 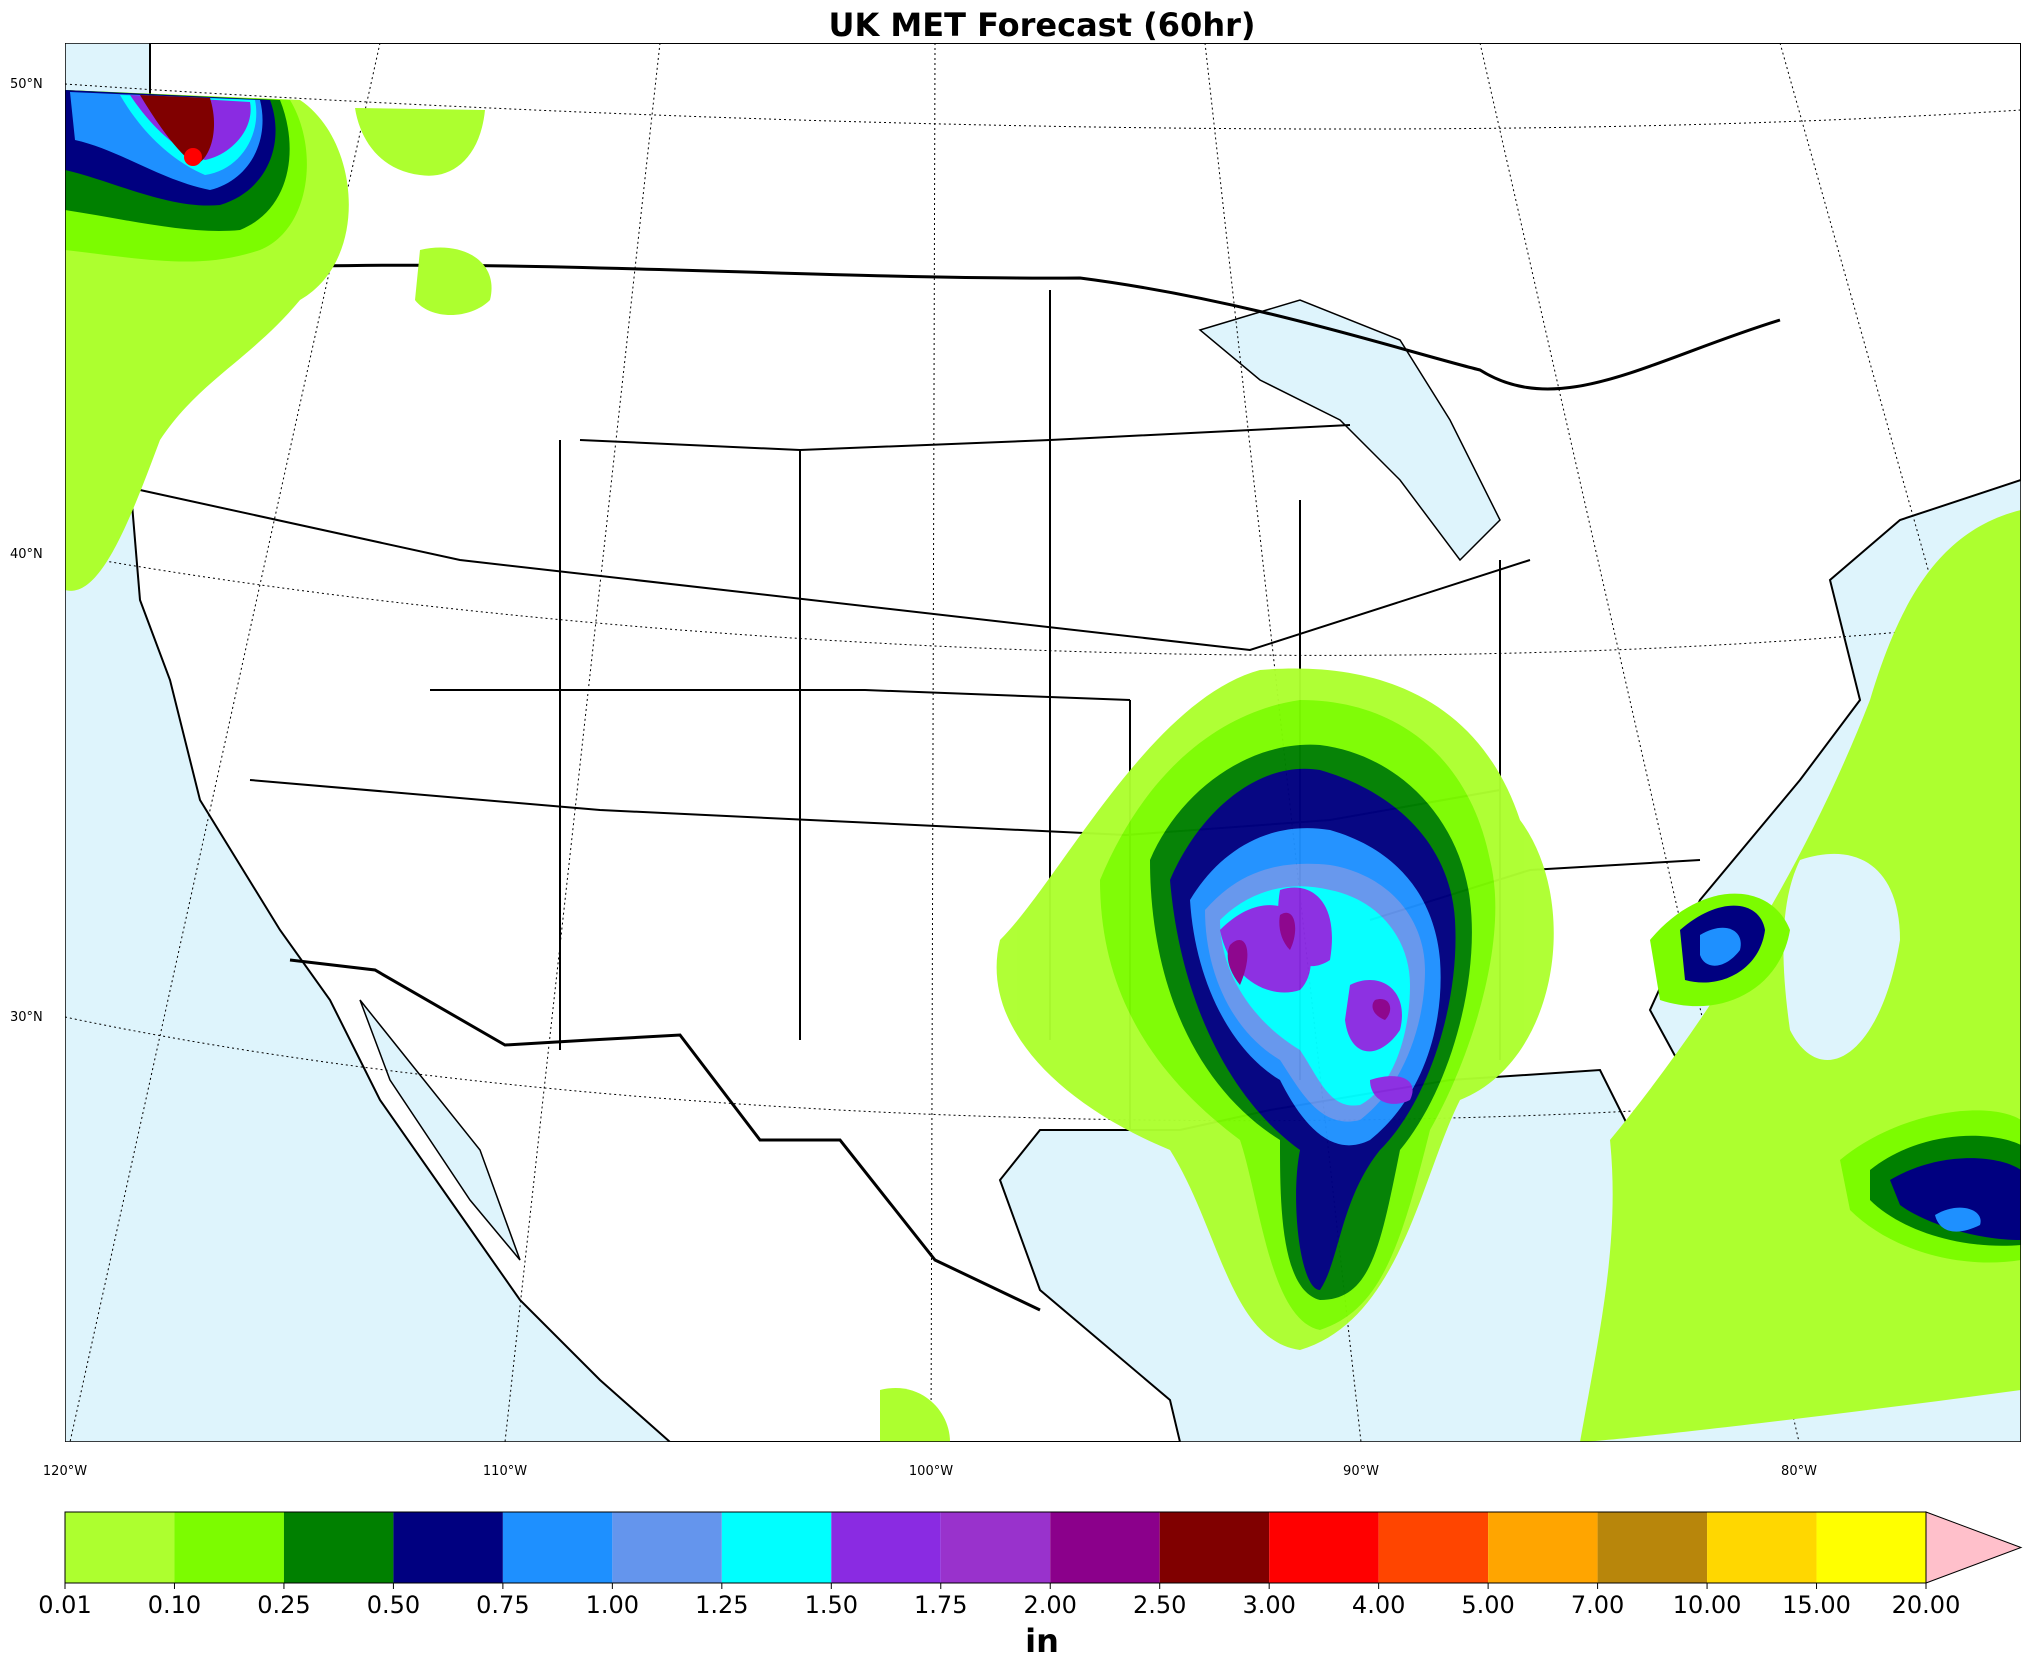 I want to click on lon-label: 80°W, so click(x=1799, y=1471).